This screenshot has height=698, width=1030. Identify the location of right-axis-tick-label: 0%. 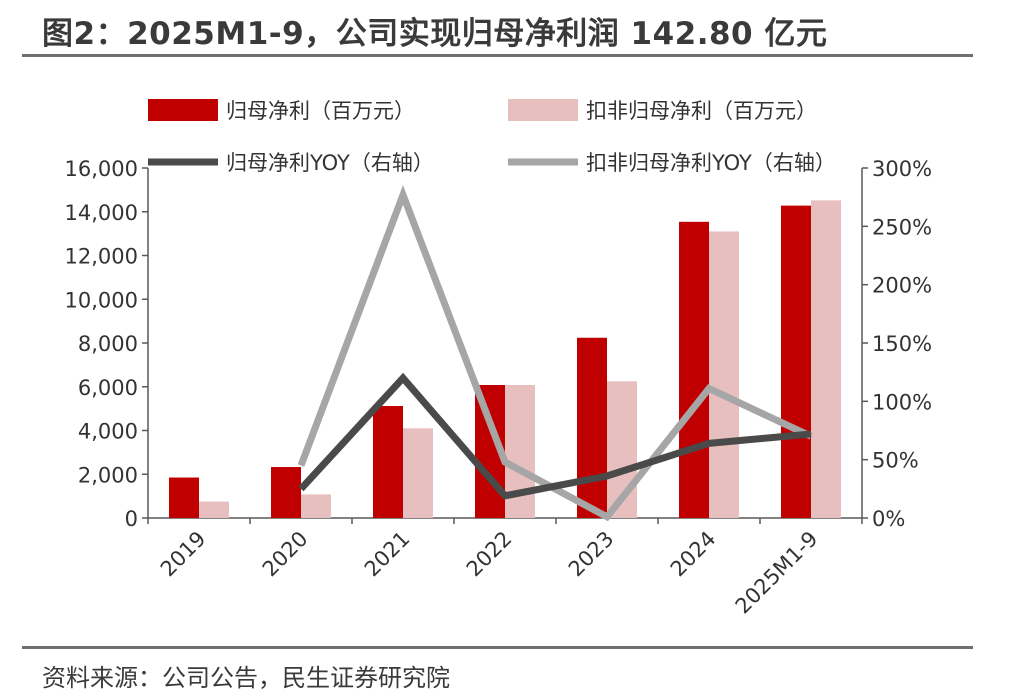
(888, 519).